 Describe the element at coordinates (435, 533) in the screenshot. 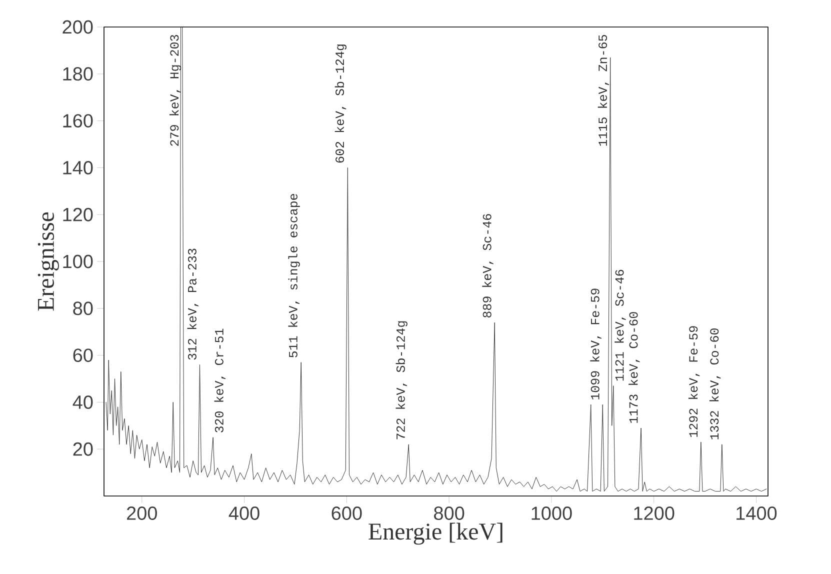

I see `x-axis-title: Energie [keV]` at that location.